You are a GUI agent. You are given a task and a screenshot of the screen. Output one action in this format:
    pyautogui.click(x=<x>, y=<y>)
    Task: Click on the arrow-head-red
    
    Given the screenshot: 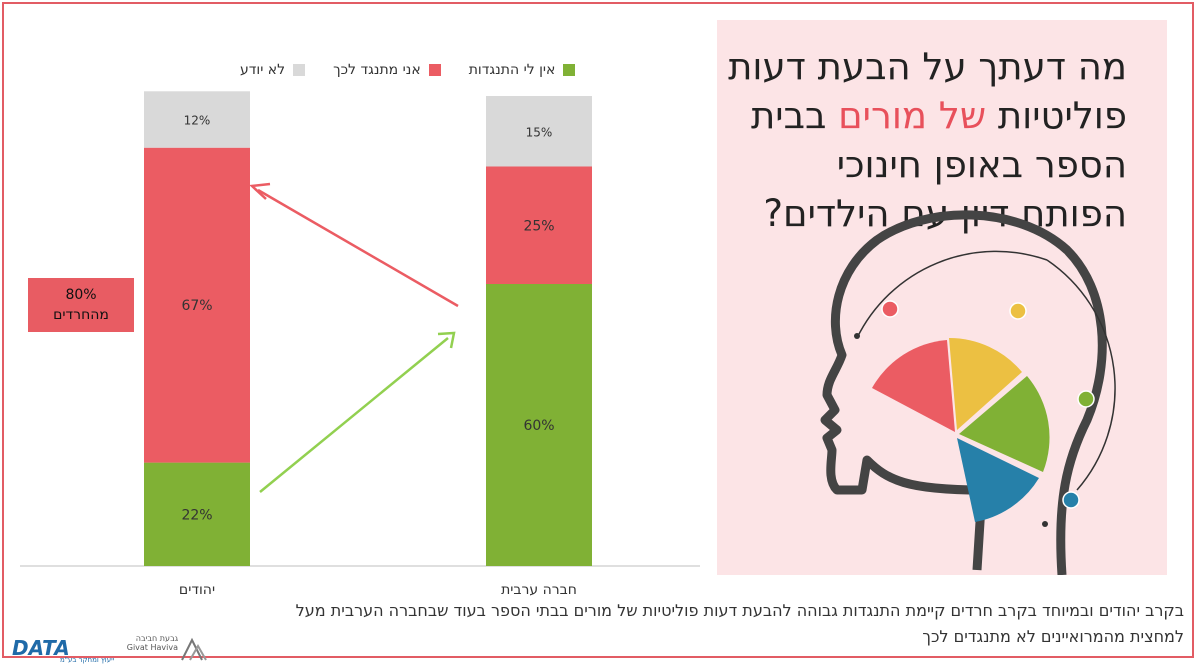 What is the action you would take?
    pyautogui.click(x=260, y=191)
    